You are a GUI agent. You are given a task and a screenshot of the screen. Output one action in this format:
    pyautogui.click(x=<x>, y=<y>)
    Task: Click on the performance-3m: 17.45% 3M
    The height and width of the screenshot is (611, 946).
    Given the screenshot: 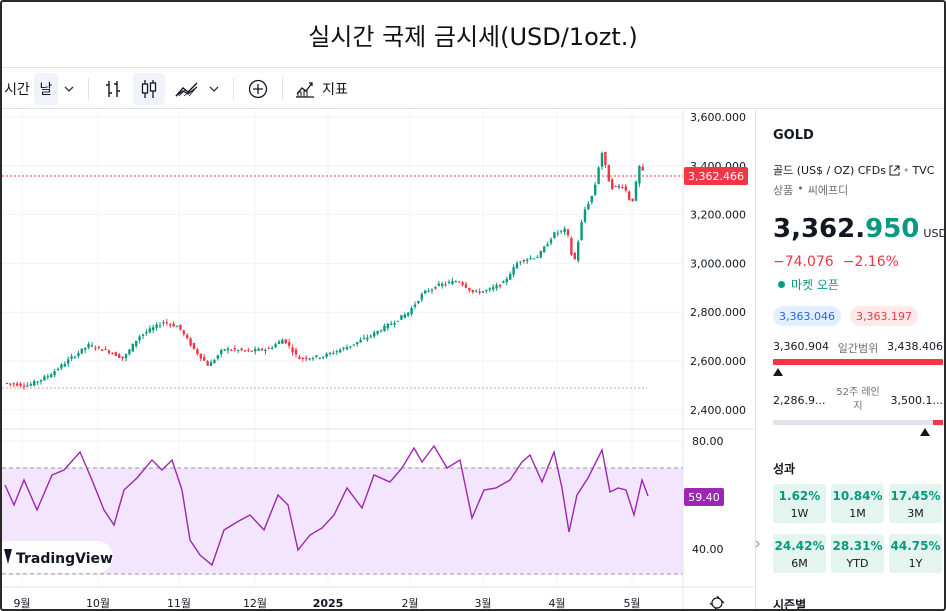 What is the action you would take?
    pyautogui.click(x=915, y=503)
    